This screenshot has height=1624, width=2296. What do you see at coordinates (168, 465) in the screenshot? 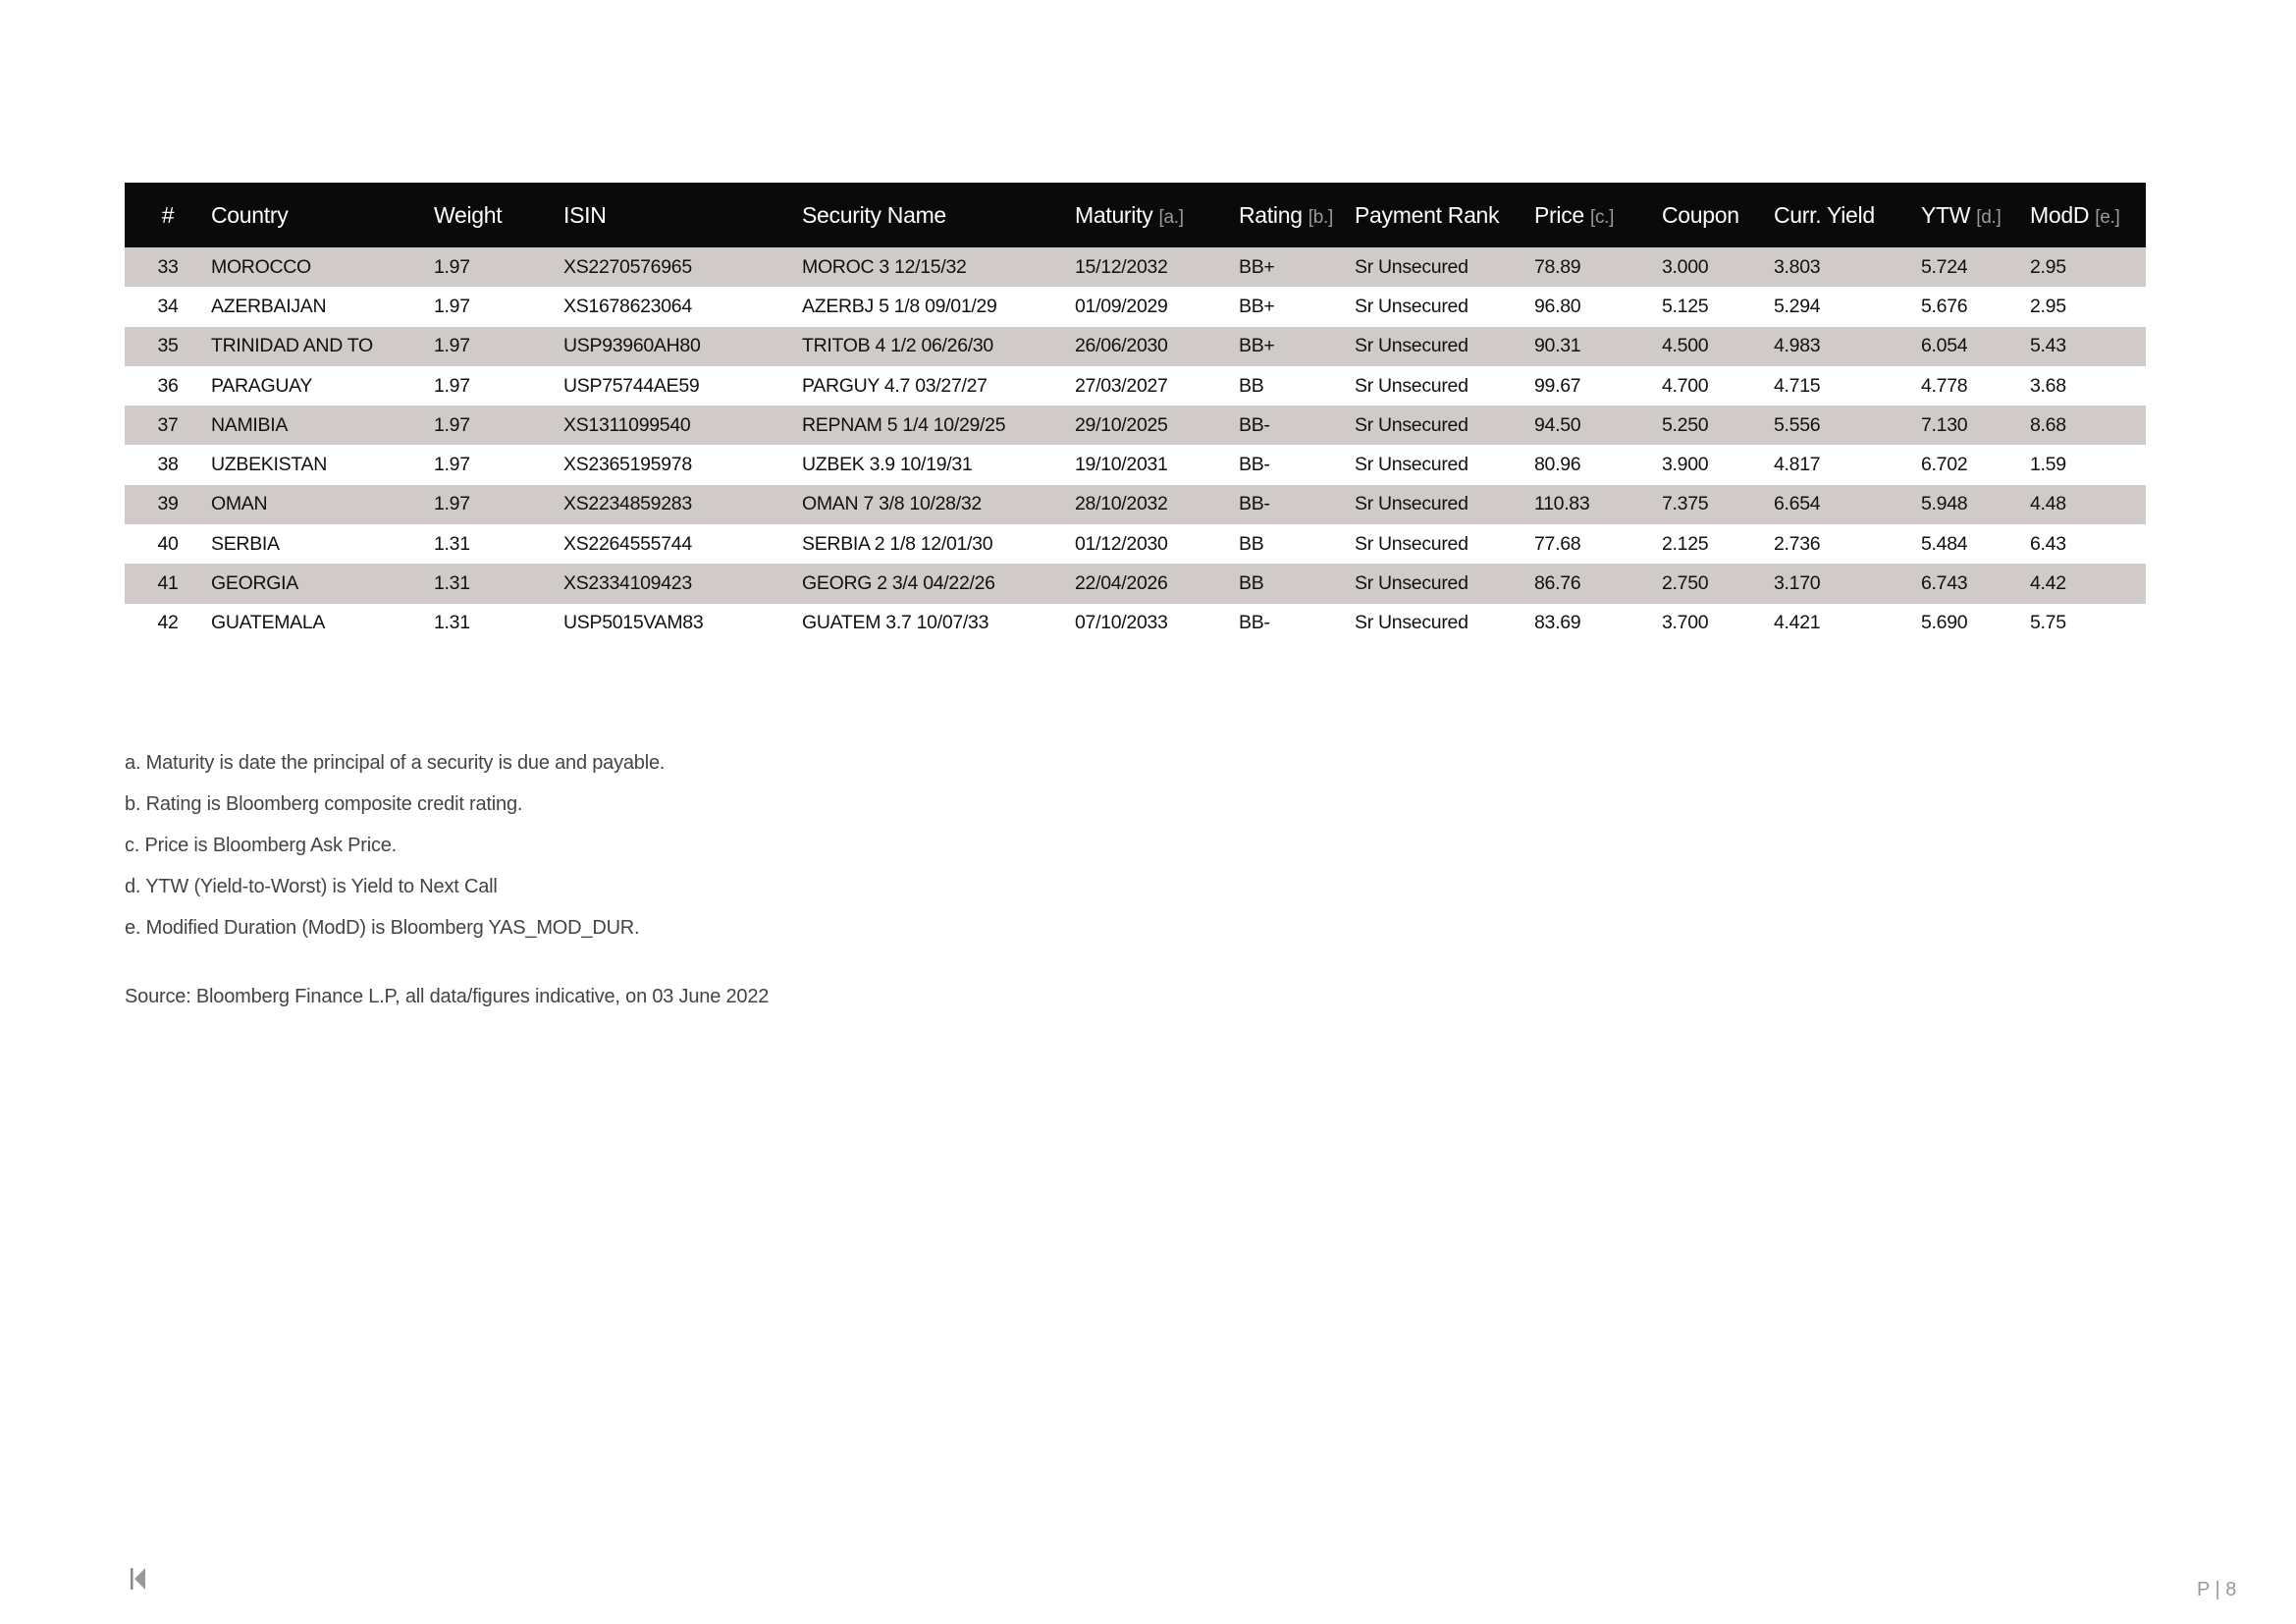
I see `table-cell: 38` at bounding box center [168, 465].